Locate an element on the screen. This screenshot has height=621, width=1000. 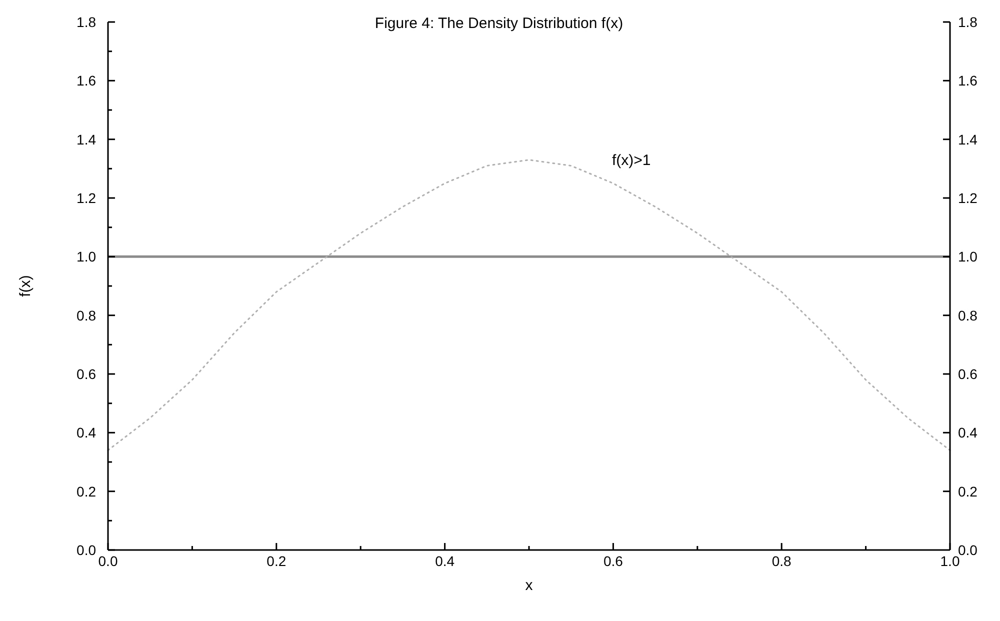
y2-tick-label: 1.0 is located at coordinates (968, 256).